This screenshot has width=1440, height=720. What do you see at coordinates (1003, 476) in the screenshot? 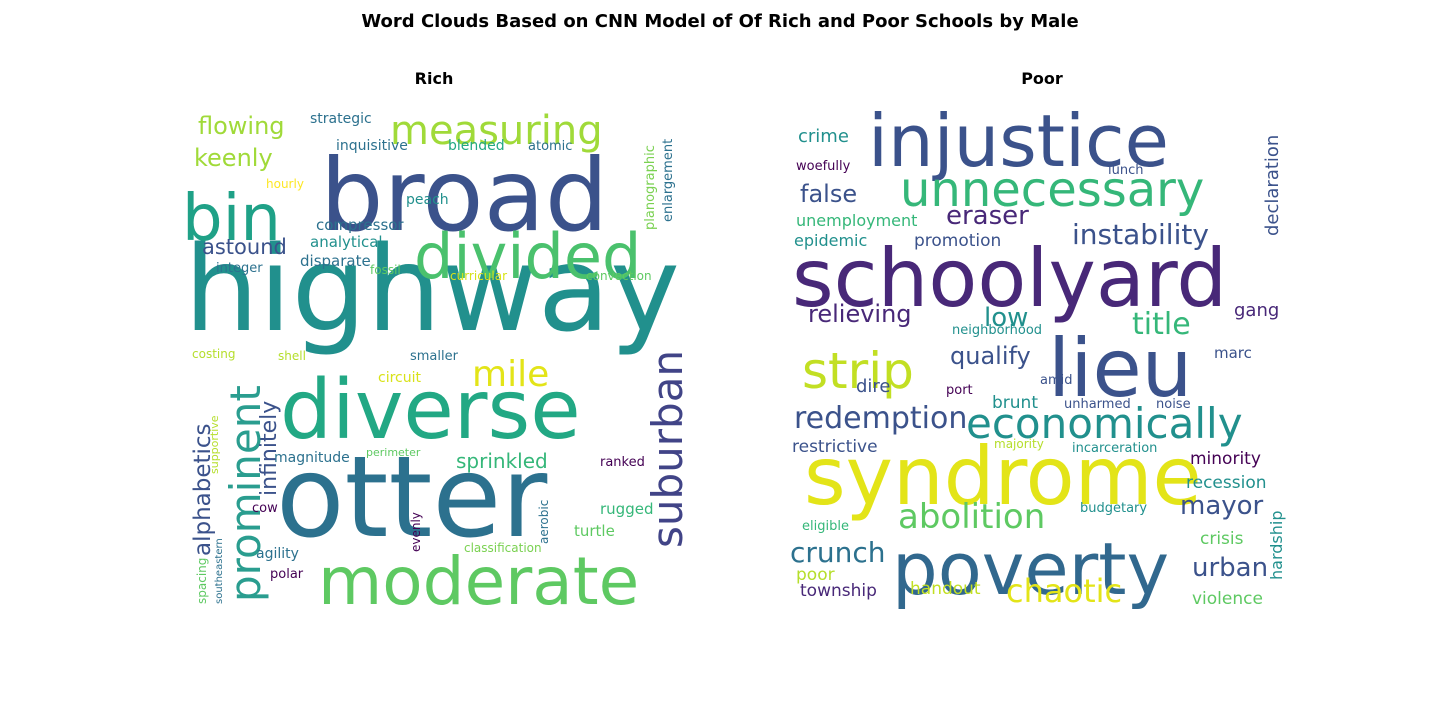
I see `poor-word-syndrome: syndrome` at bounding box center [1003, 476].